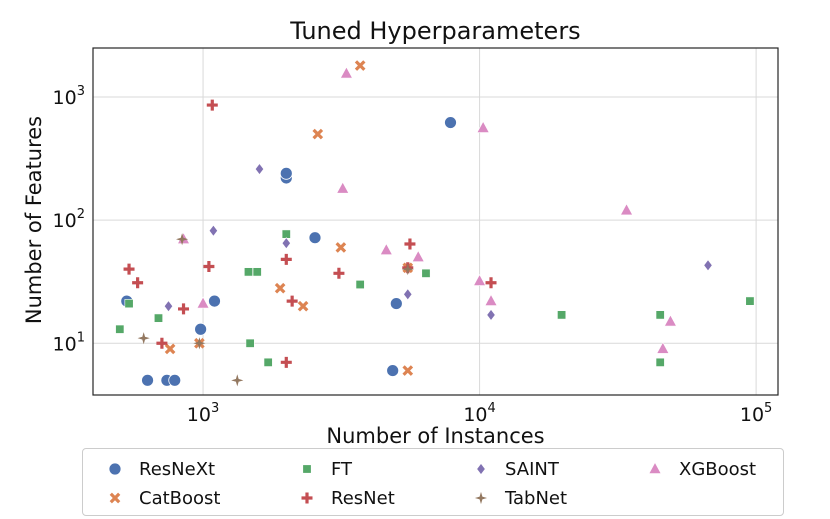 The height and width of the screenshot is (519, 830). What do you see at coordinates (180, 498) in the screenshot?
I see `legend-label: CatBoost` at bounding box center [180, 498].